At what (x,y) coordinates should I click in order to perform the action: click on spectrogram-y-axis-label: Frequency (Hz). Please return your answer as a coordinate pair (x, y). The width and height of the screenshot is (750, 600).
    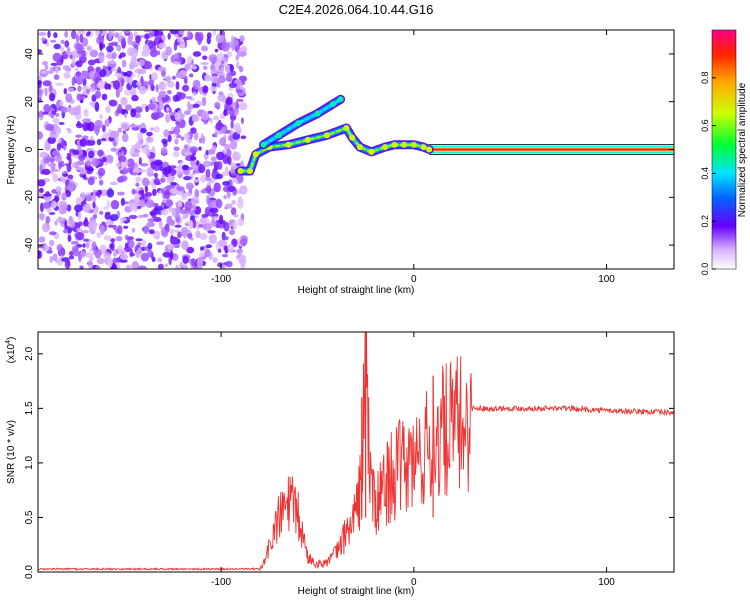
    Looking at the image, I should click on (11, 150).